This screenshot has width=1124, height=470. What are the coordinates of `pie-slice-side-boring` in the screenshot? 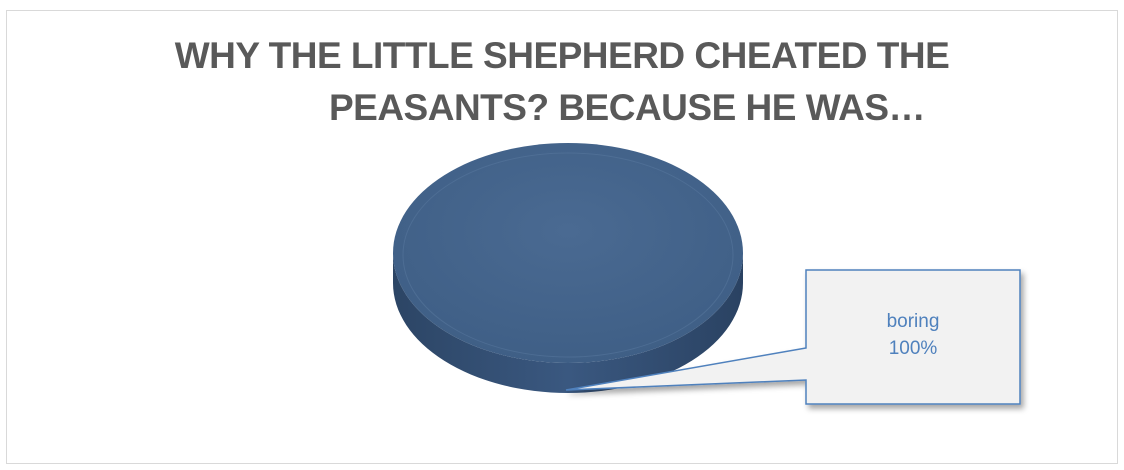 It's located at (568, 323).